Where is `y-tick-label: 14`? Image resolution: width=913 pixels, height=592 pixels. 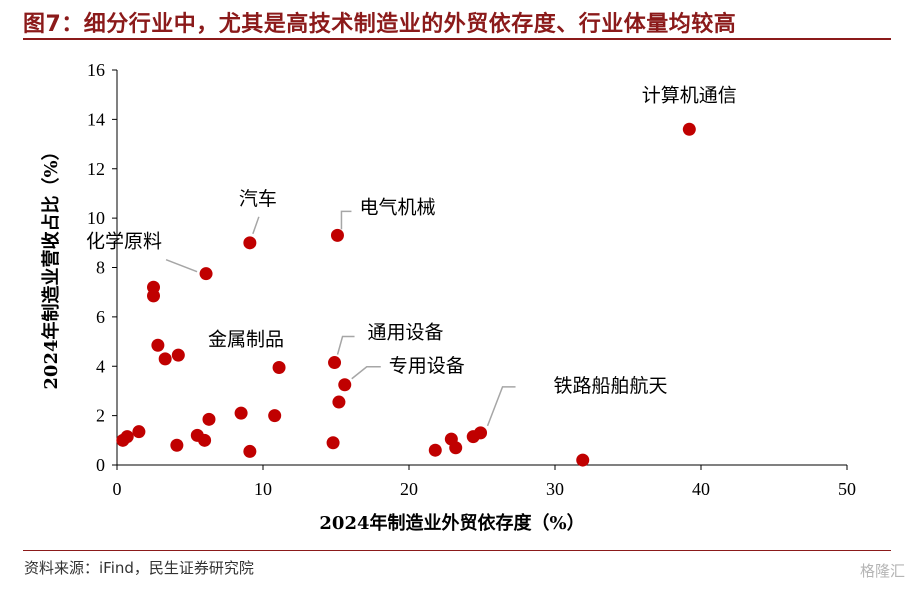
y-tick-label: 14 is located at coordinates (96, 119).